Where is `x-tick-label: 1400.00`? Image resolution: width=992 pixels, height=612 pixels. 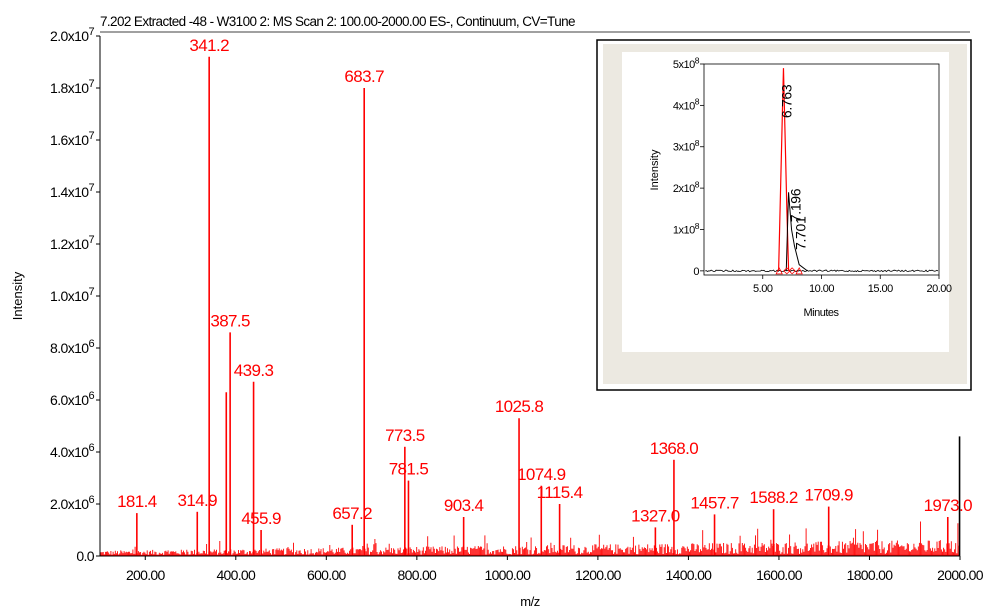
x-tick-label: 1400.00 is located at coordinates (689, 575).